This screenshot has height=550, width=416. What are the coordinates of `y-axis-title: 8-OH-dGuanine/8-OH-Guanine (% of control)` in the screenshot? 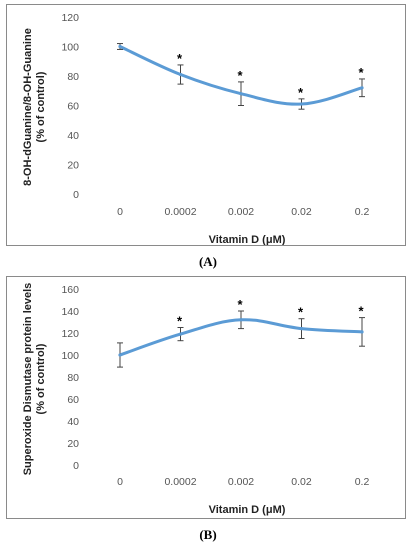 It's located at (34, 107).